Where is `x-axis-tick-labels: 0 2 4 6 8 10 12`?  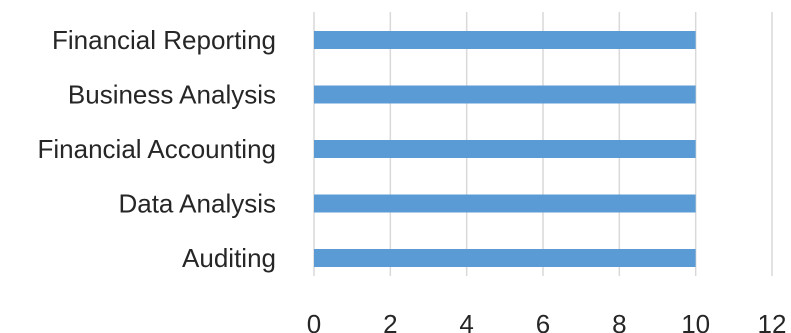 x-axis-tick-labels: 0 2 4 6 8 10 12 is located at coordinates (547, 321).